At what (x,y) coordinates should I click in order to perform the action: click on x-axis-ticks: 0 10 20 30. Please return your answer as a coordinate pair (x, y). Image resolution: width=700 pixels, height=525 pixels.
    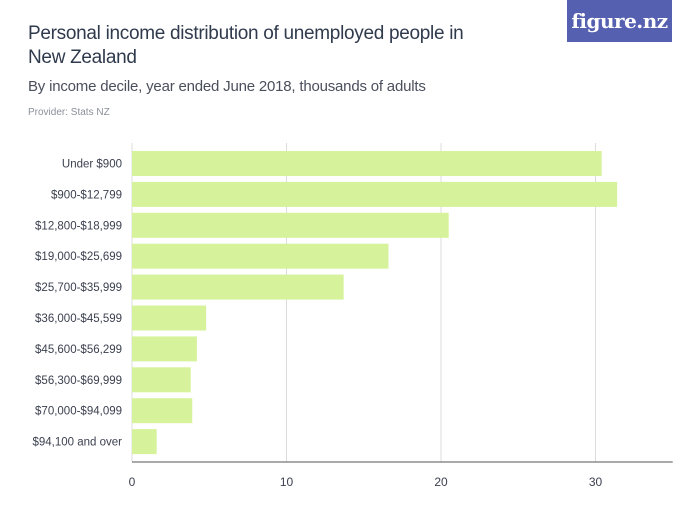
    Looking at the image, I should click on (366, 482).